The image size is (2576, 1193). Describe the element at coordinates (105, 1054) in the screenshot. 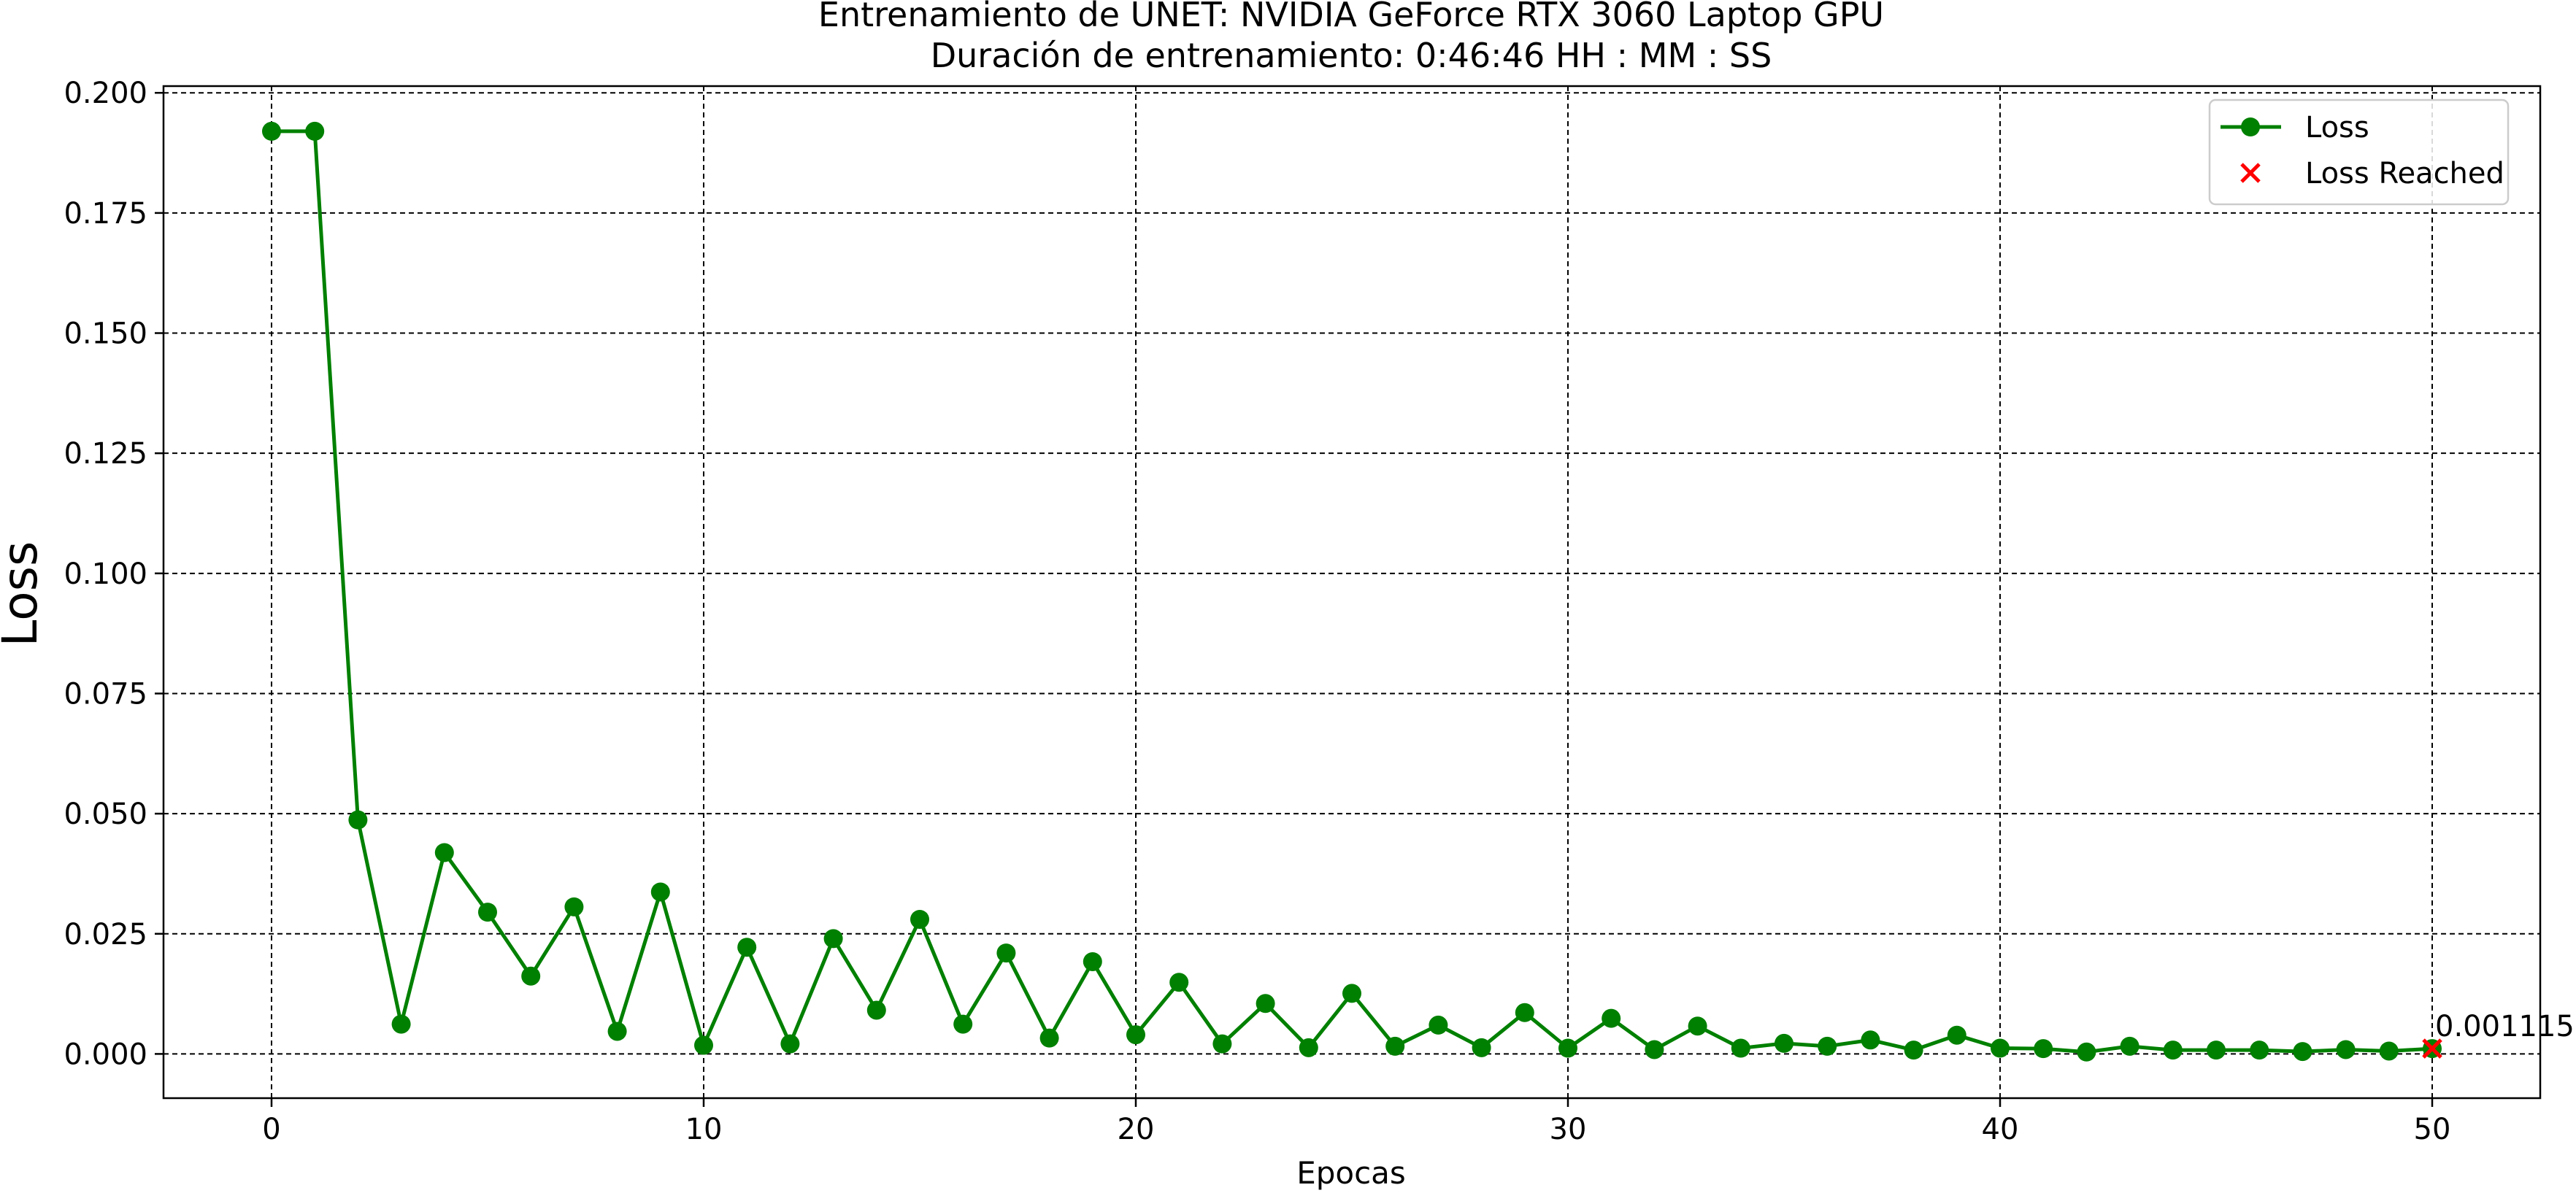

I see `y-tick-label: 0.000` at that location.